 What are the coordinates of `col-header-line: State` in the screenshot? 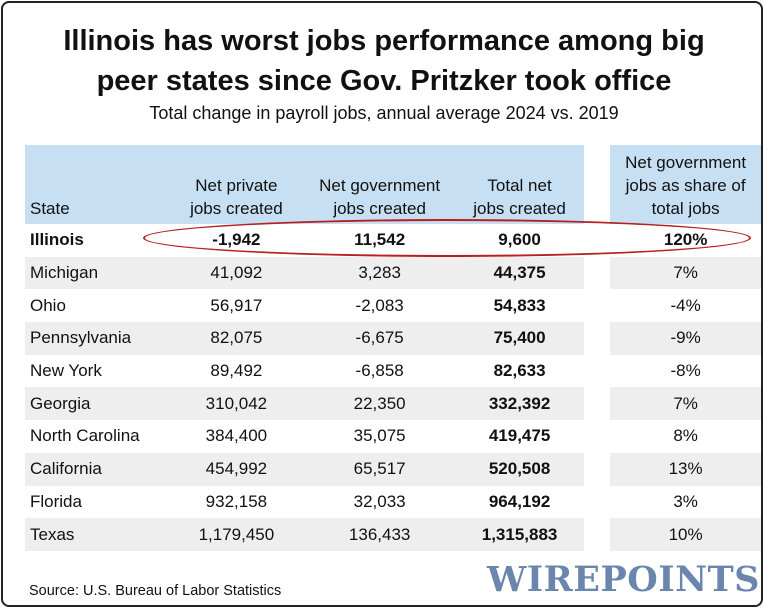 It's located at (50, 208).